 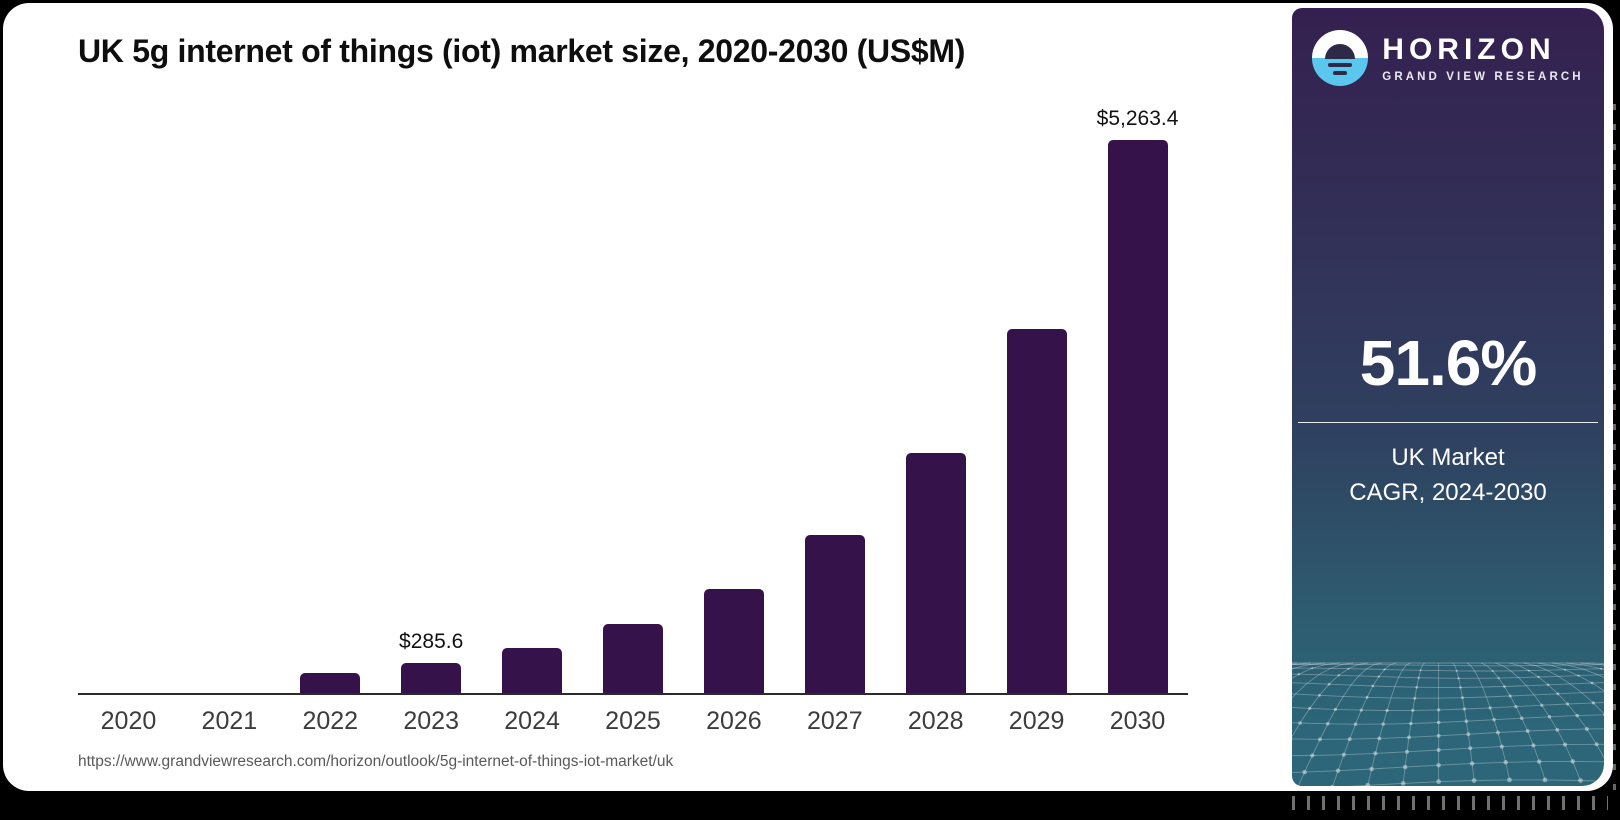 What do you see at coordinates (1448, 422) in the screenshot?
I see `stat-divider` at bounding box center [1448, 422].